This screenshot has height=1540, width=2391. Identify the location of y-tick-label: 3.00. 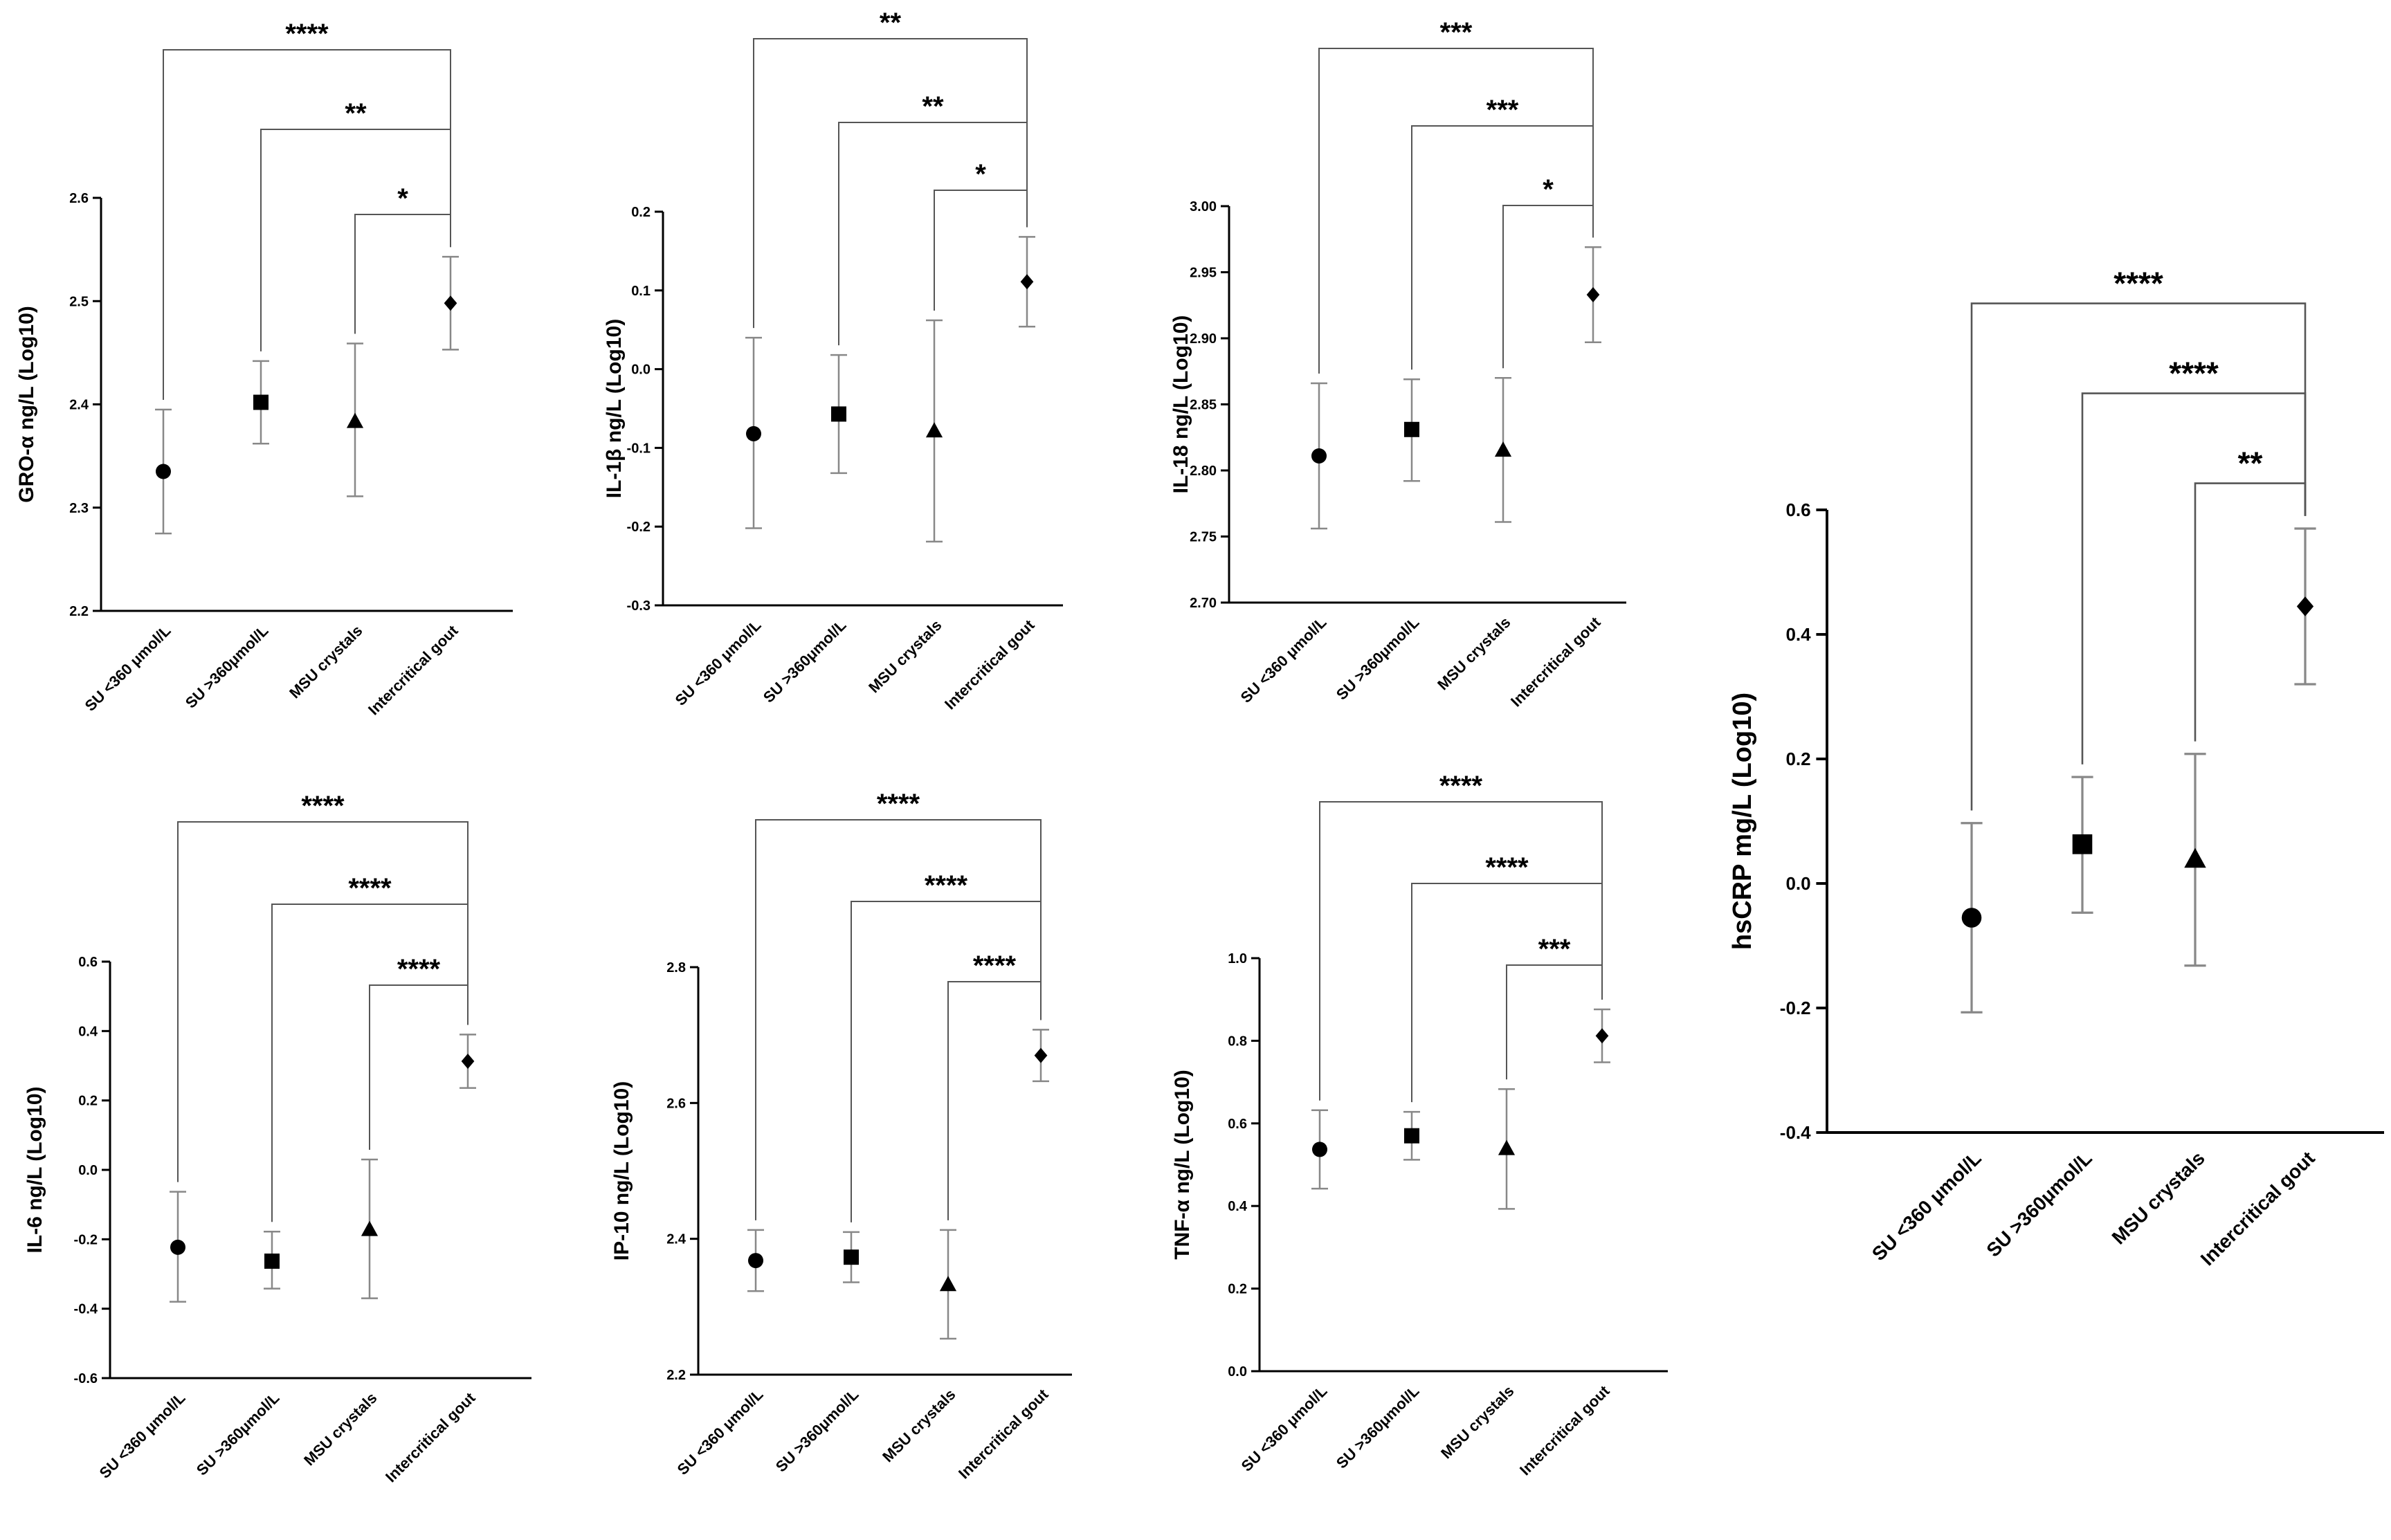
(1204, 206).